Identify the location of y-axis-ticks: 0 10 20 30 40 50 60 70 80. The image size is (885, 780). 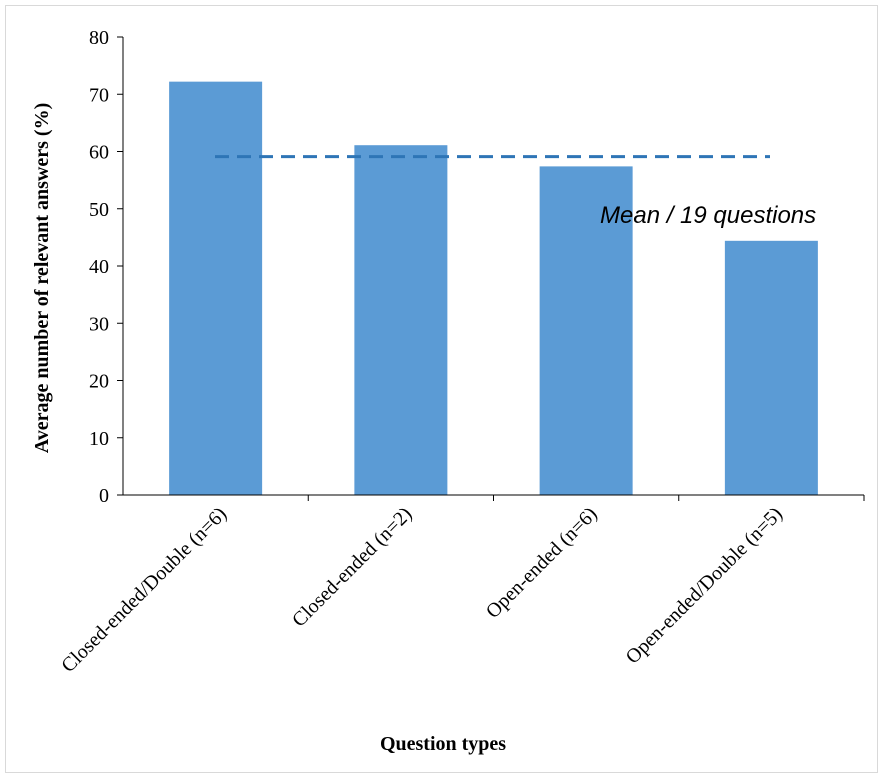
(106, 267).